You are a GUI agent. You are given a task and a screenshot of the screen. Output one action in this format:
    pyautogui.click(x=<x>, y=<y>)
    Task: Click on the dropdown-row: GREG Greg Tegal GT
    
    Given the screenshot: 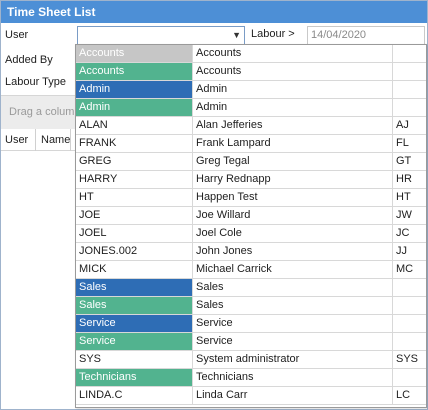 What is the action you would take?
    pyautogui.click(x=251, y=162)
    